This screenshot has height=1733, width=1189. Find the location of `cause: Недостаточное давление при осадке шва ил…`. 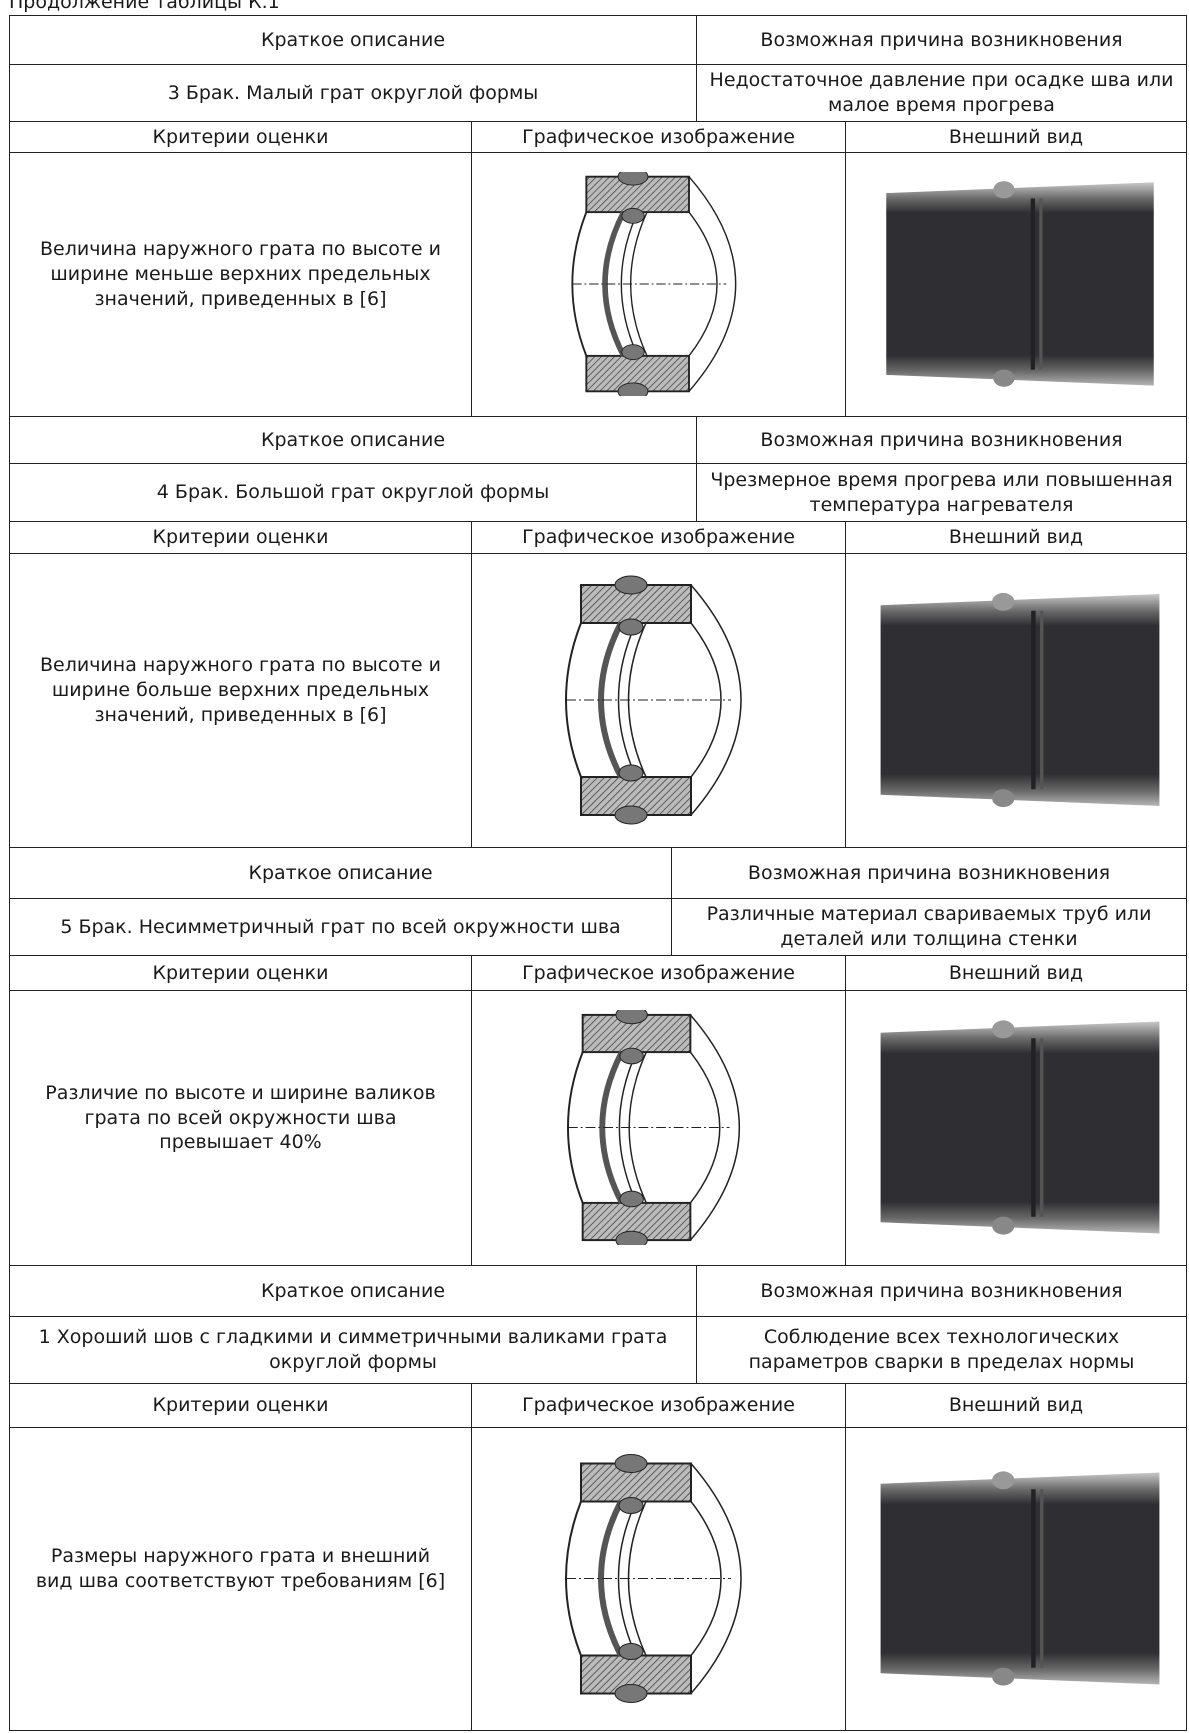

cause: Недостаточное давление при осадке шва ил… is located at coordinates (941, 93).